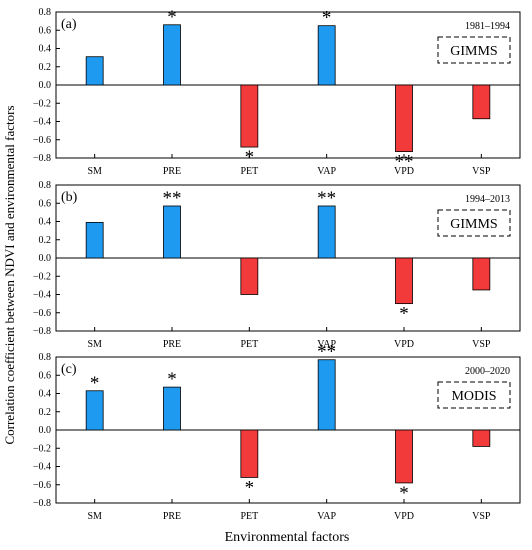  I want to click on panel-3-bar-vpd, so click(404, 456).